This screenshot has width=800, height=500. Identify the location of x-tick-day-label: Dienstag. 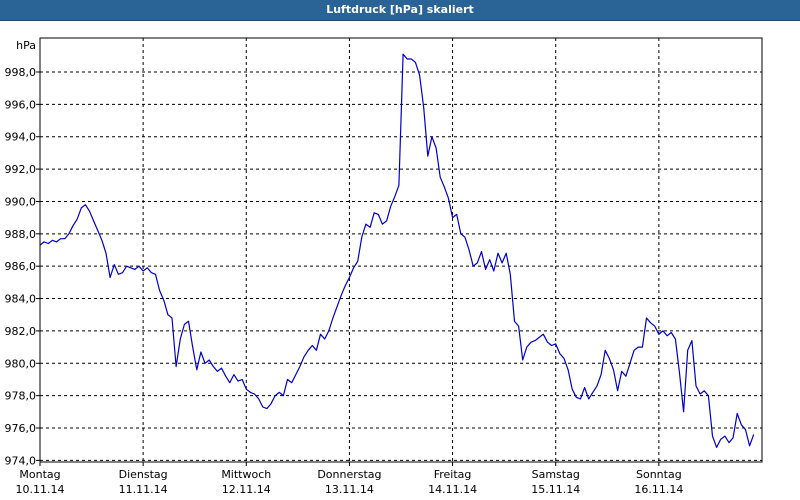
(143, 474).